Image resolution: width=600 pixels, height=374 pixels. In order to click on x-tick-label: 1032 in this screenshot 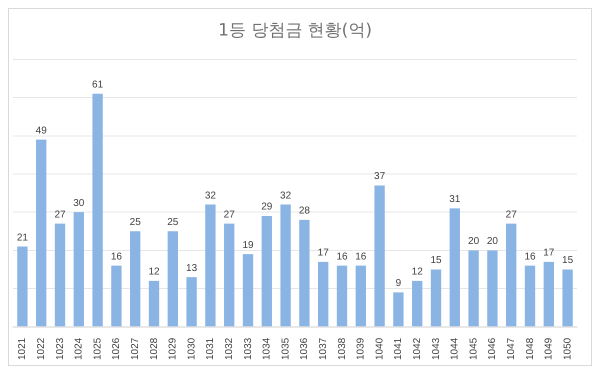, I will do `click(229, 348)`.